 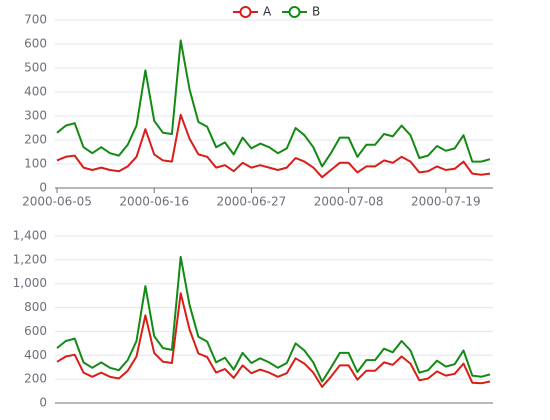 What do you see at coordinates (30, 236) in the screenshot?
I see `y-tick-label: 1,400` at bounding box center [30, 236].